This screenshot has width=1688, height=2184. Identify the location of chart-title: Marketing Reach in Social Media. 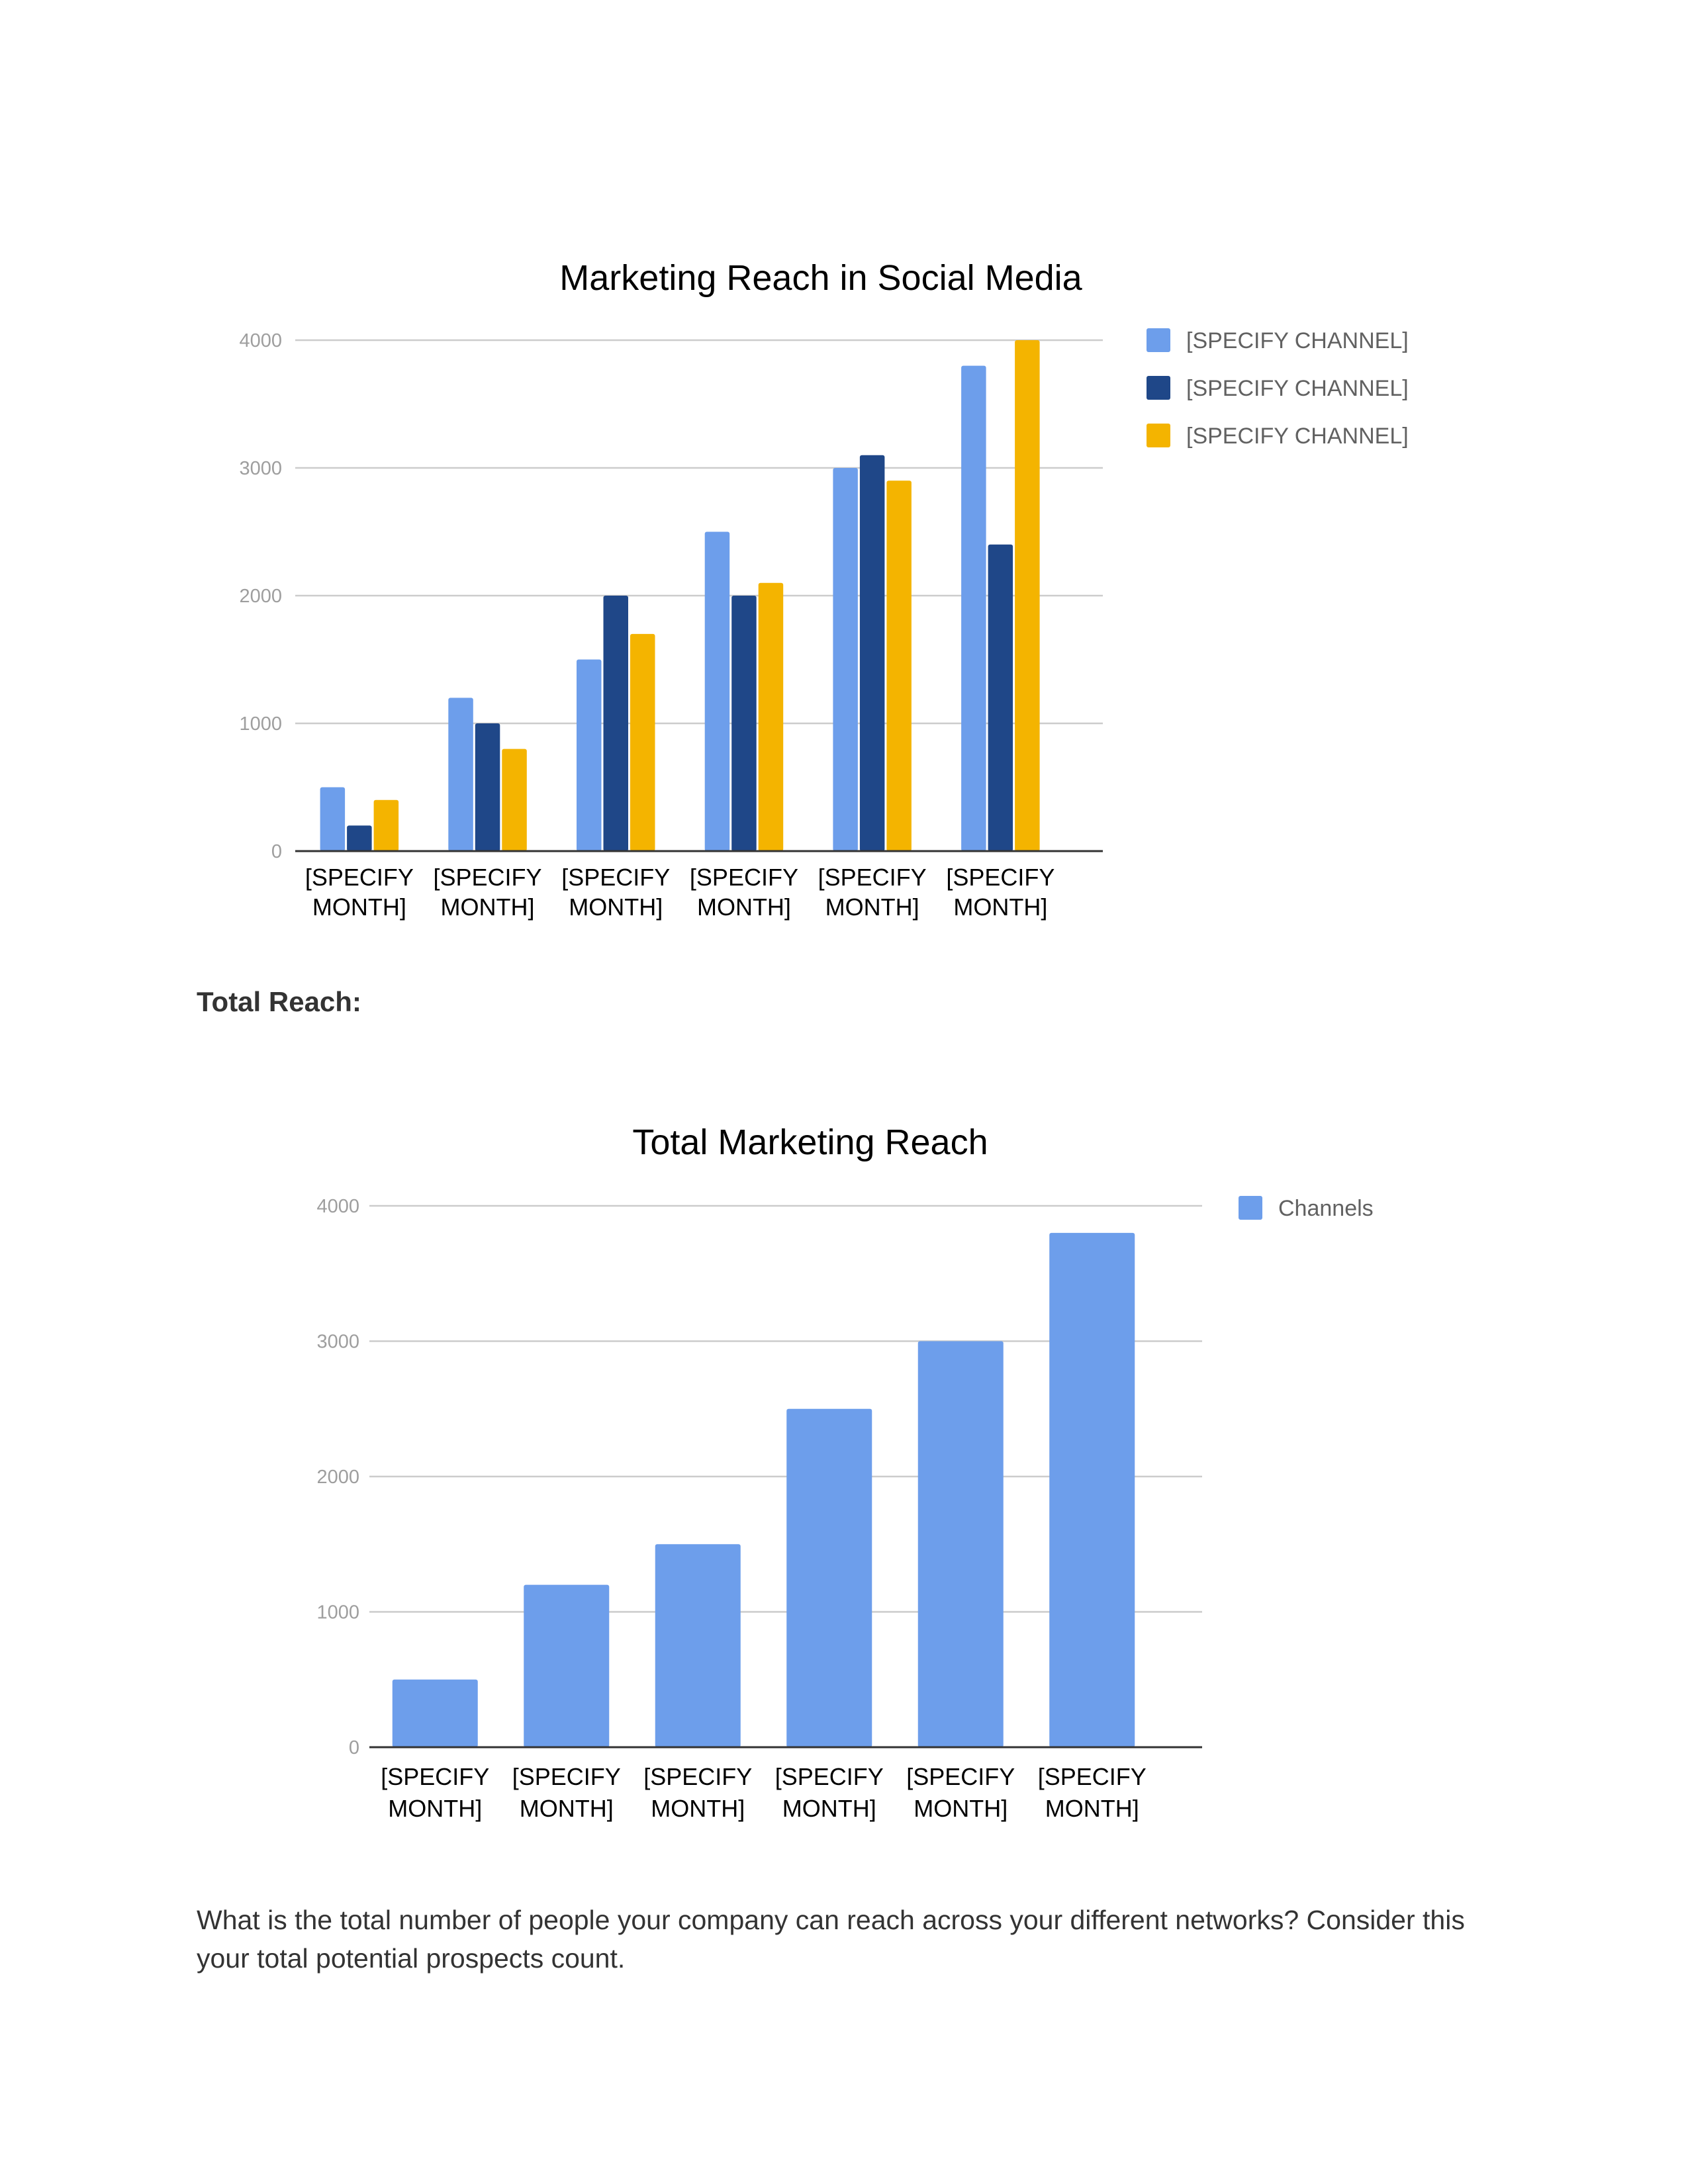
(820, 278).